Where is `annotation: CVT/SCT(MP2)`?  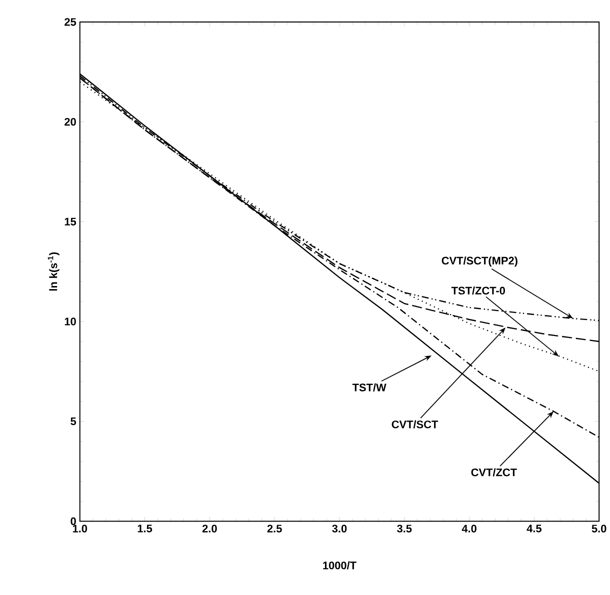
annotation: CVT/SCT(MP2) is located at coordinates (480, 261).